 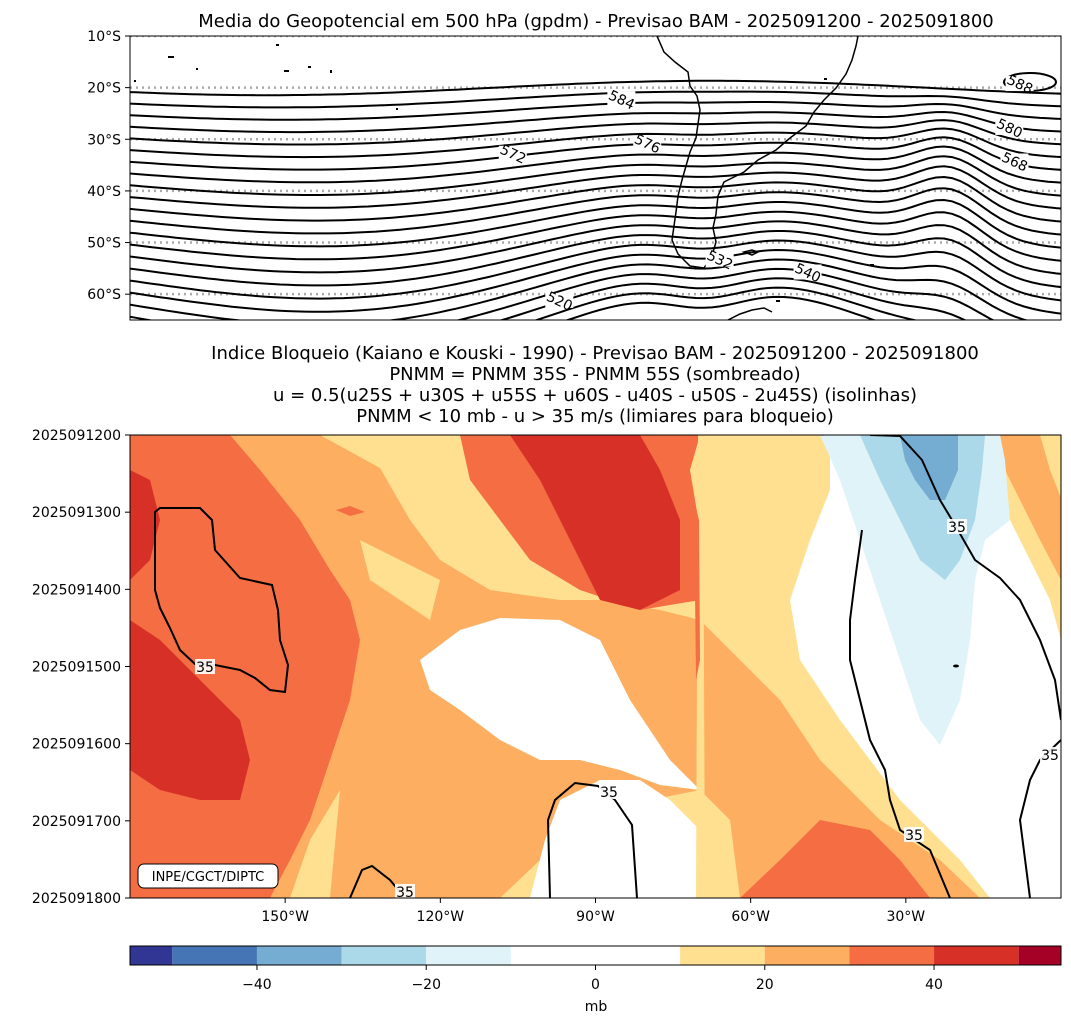 What do you see at coordinates (697, 590) in the screenshot?
I see `shade-streak-red` at bounding box center [697, 590].